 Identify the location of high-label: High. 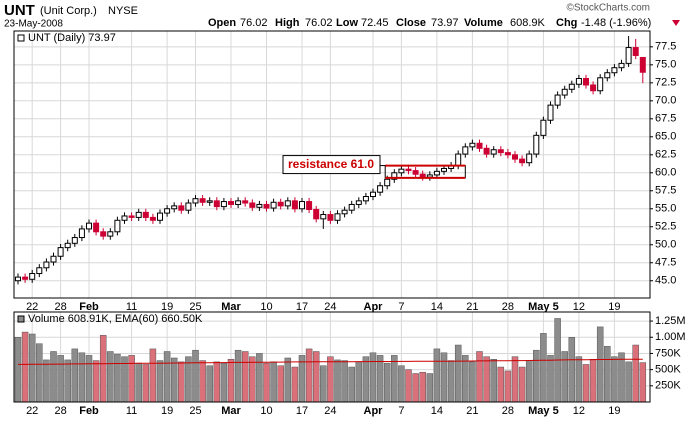
(287, 23).